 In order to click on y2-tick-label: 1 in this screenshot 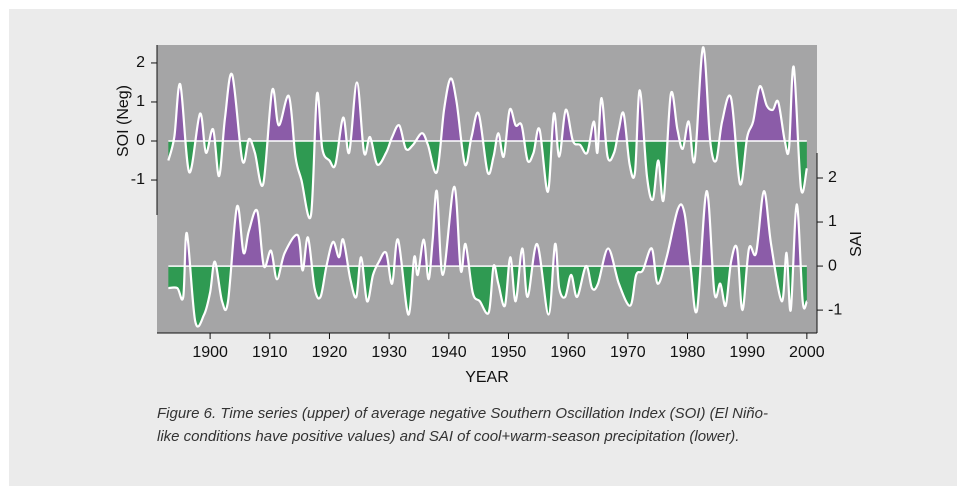, I will do `click(832, 221)`.